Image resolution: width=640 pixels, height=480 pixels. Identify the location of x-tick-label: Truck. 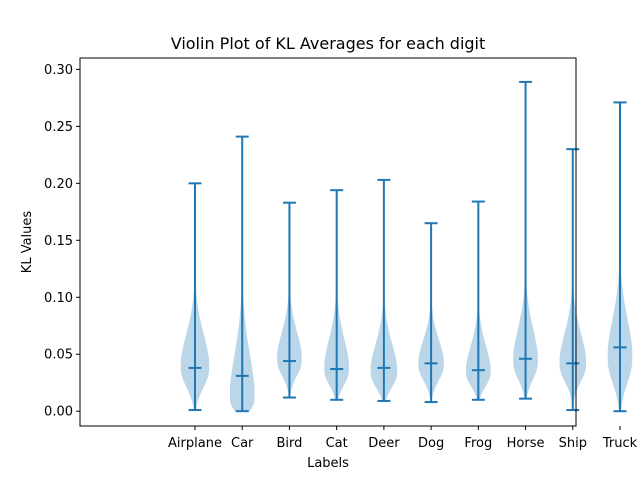
(620, 443).